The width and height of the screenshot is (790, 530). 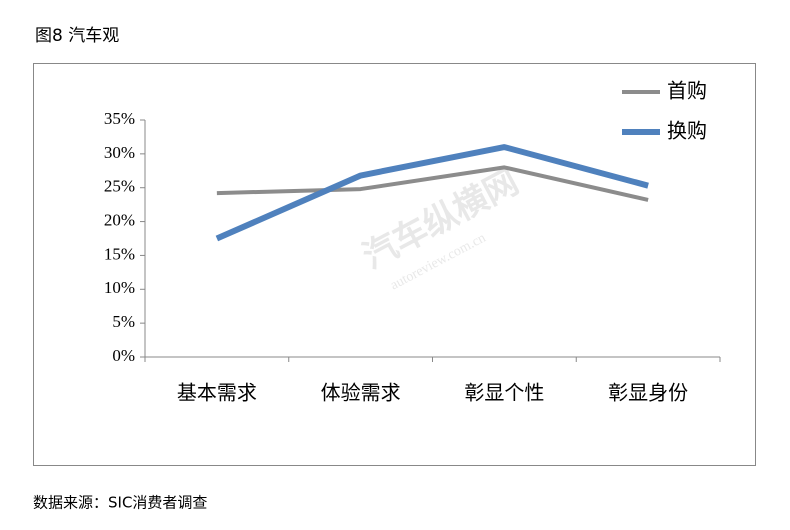 I want to click on x-tick-label: 彰显身份, so click(x=648, y=393).